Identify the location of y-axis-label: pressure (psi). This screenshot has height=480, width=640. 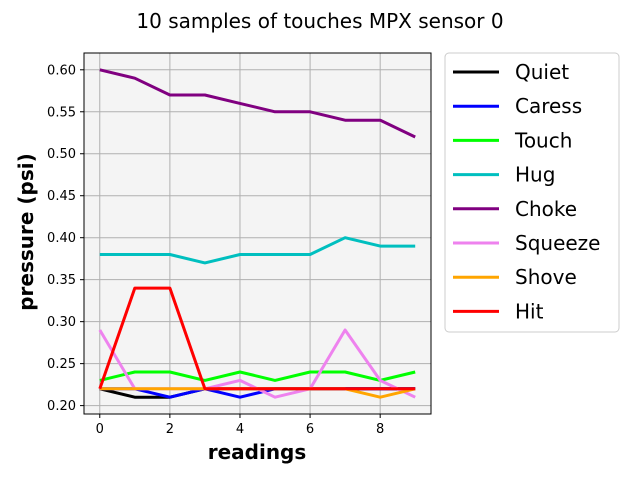
(26, 232).